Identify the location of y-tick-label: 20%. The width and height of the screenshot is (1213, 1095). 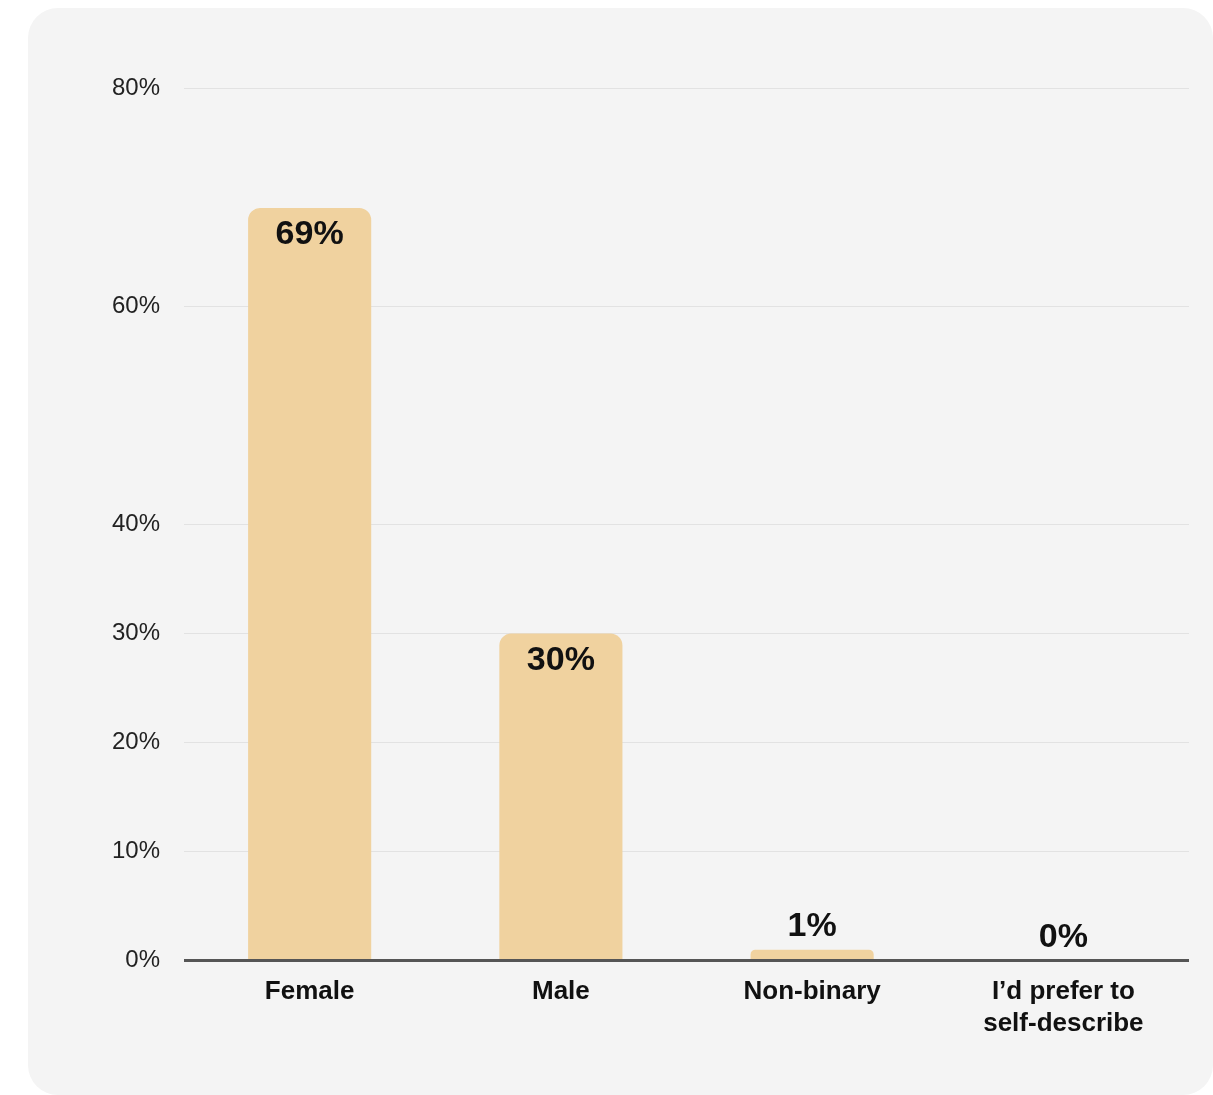
(136, 741).